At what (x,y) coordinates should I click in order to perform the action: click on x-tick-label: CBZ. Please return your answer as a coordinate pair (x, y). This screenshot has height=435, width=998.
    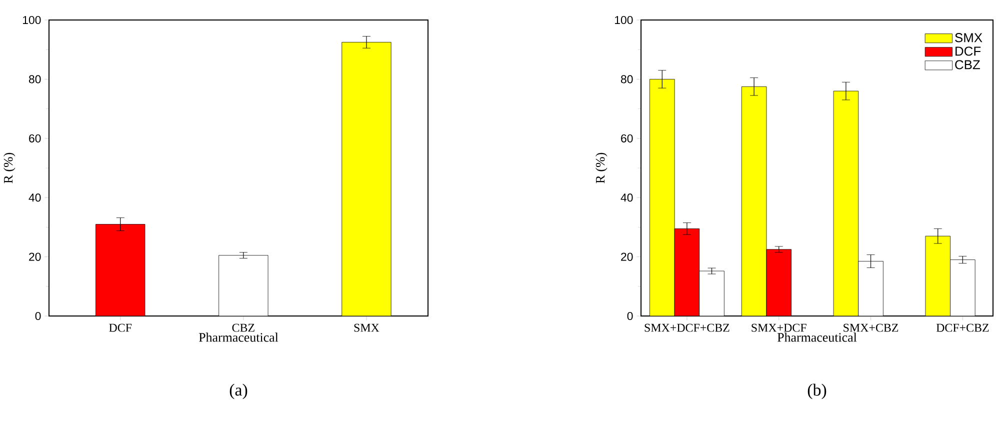
    Looking at the image, I should click on (243, 328).